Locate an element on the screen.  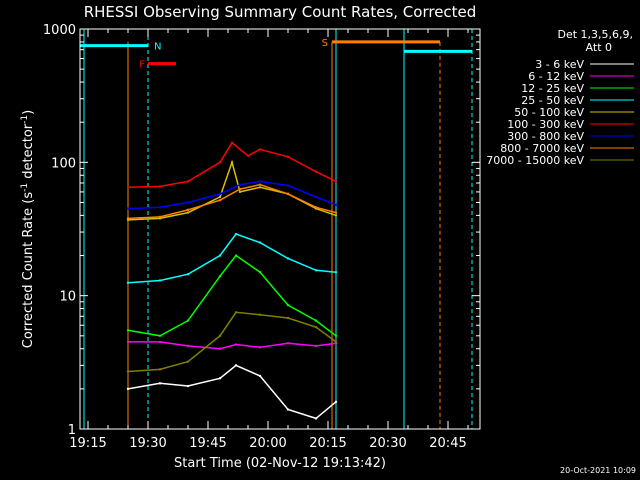
saa-flag-label: S is located at coordinates (325, 43).